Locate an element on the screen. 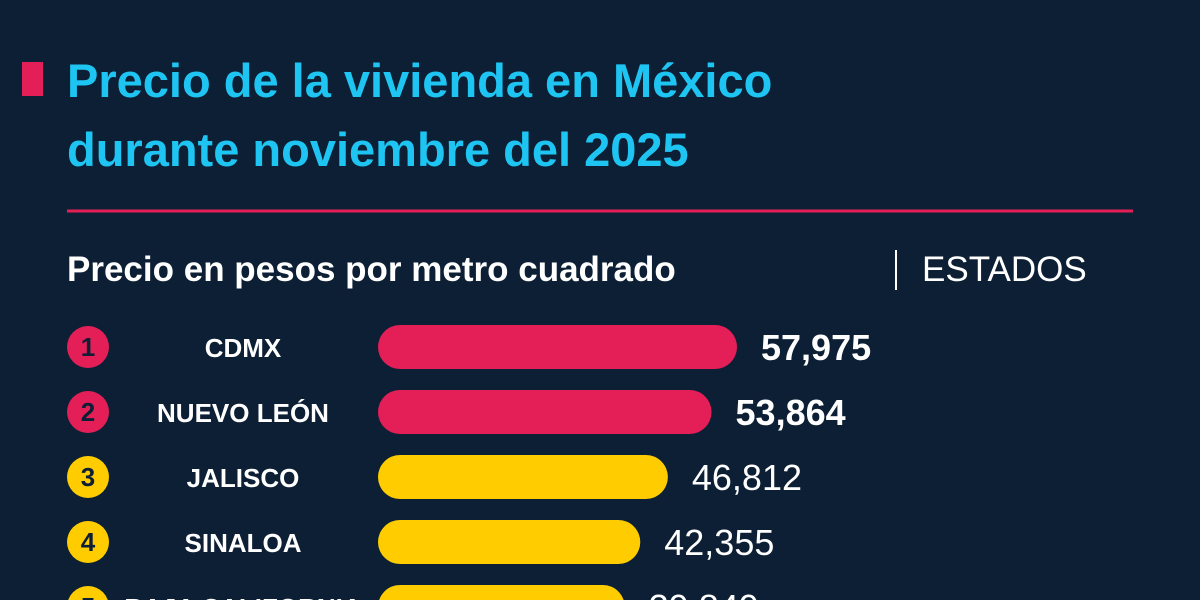 Image resolution: width=1200 pixels, height=600 pixels. rank-number: 1 is located at coordinates (88, 347).